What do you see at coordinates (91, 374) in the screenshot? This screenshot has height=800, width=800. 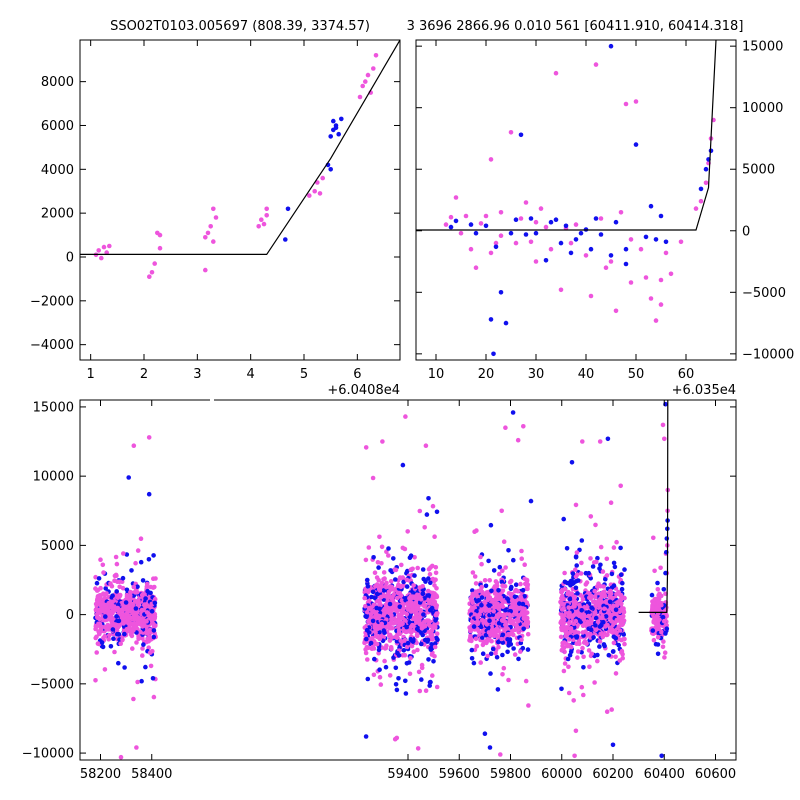 I see `x-tick-label: 1` at bounding box center [91, 374].